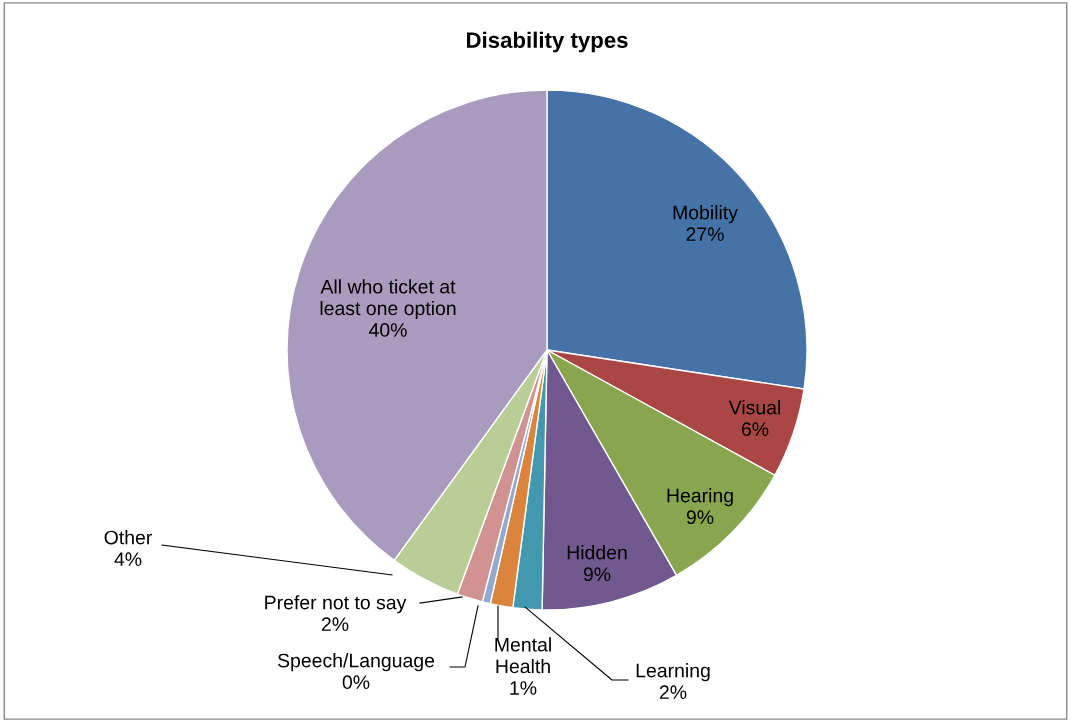 The image size is (1071, 722). I want to click on data-label: 0%, so click(356, 682).